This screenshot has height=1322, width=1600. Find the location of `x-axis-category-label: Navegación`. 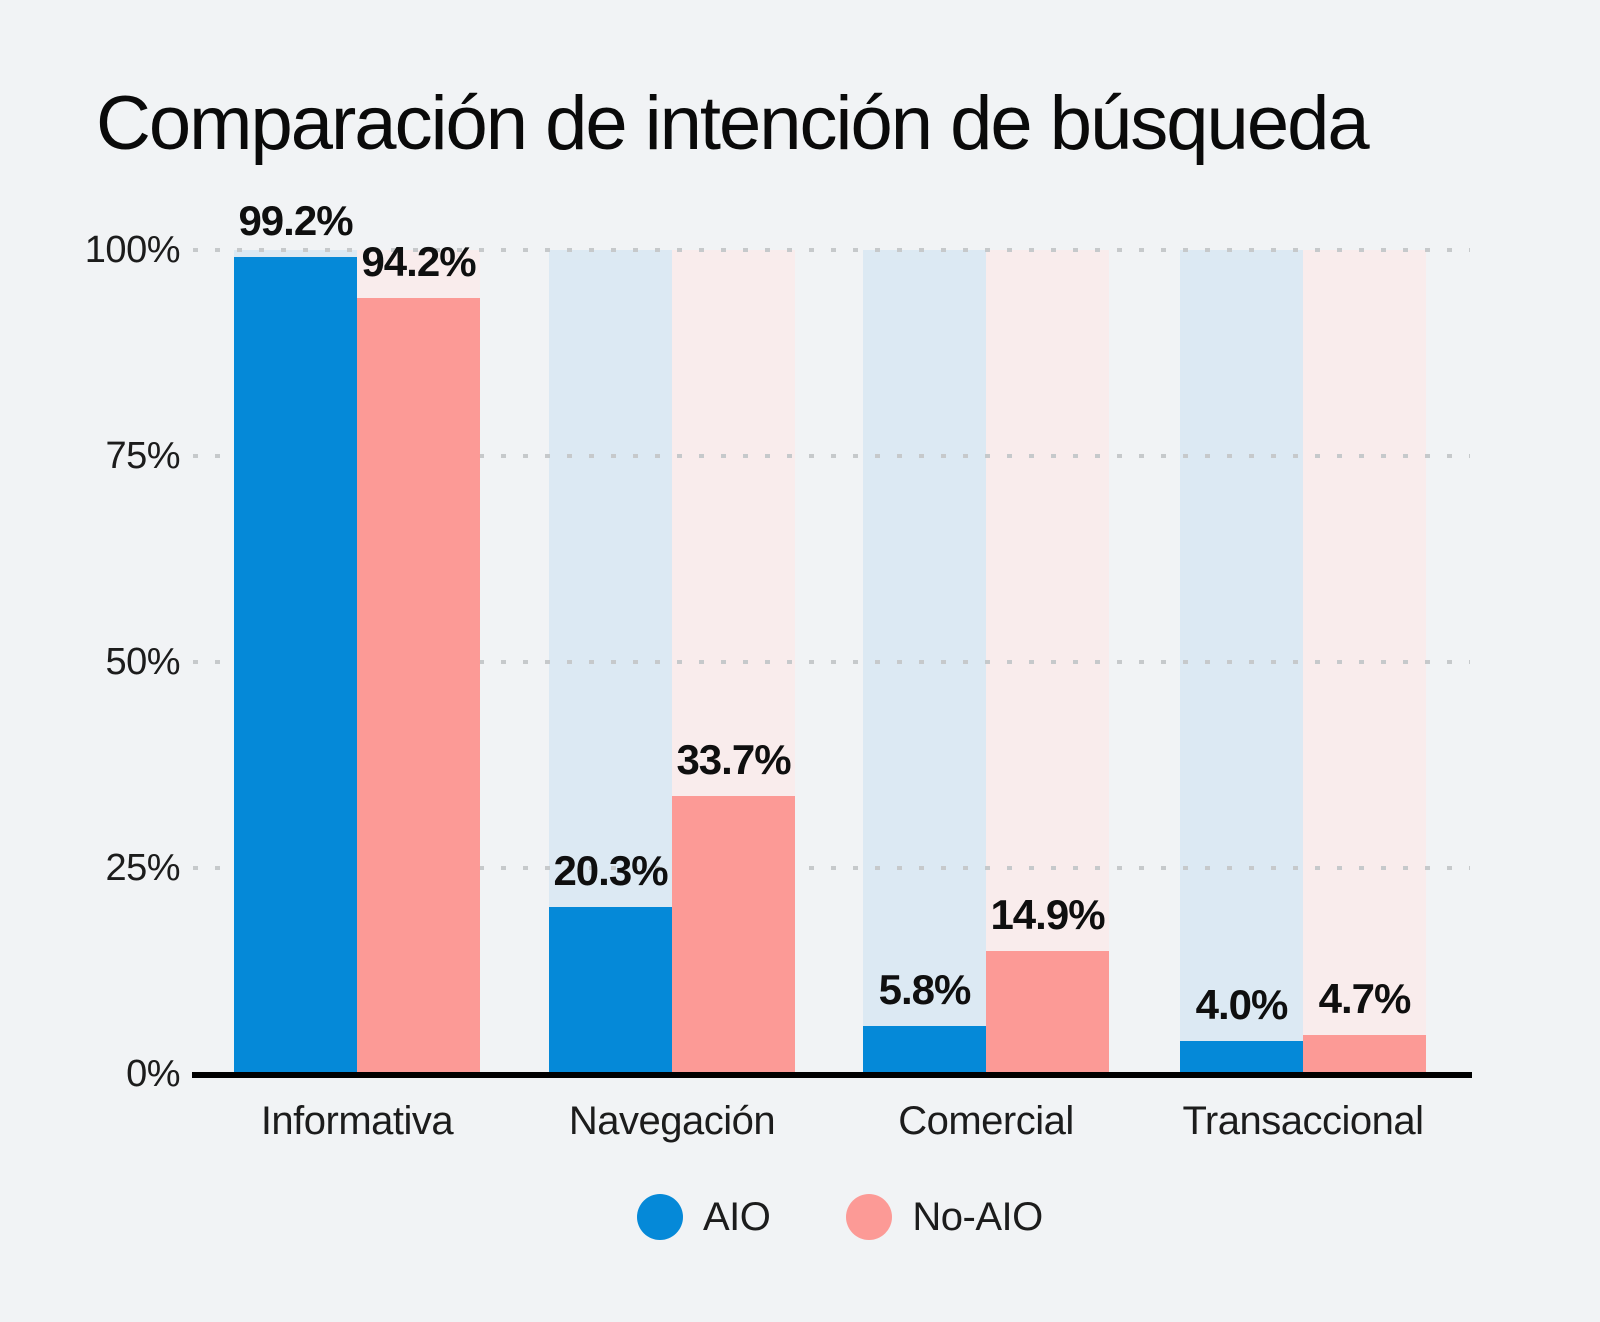

x-axis-category-label: Navegación is located at coordinates (672, 1121).